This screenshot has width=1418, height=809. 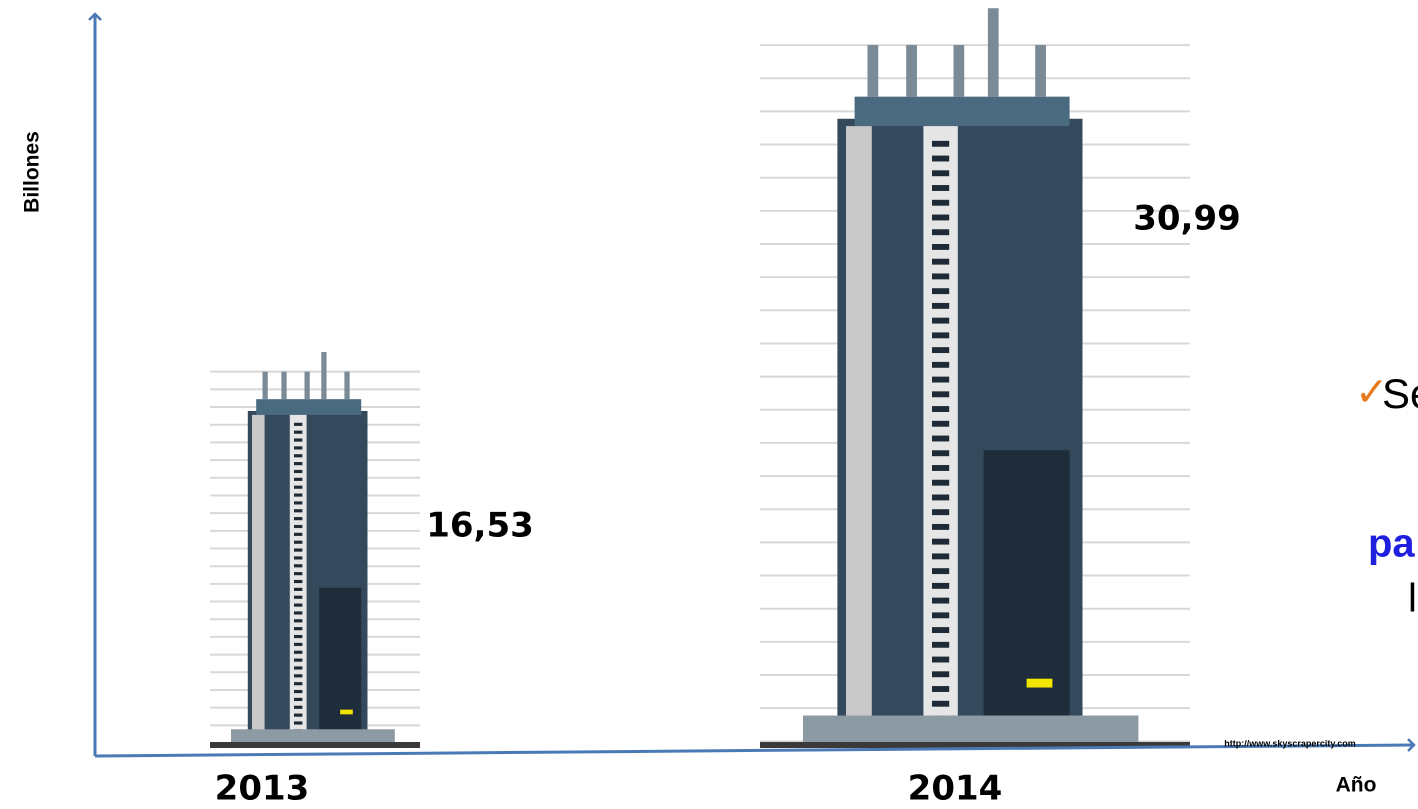 I want to click on building-ground, so click(x=975, y=745).